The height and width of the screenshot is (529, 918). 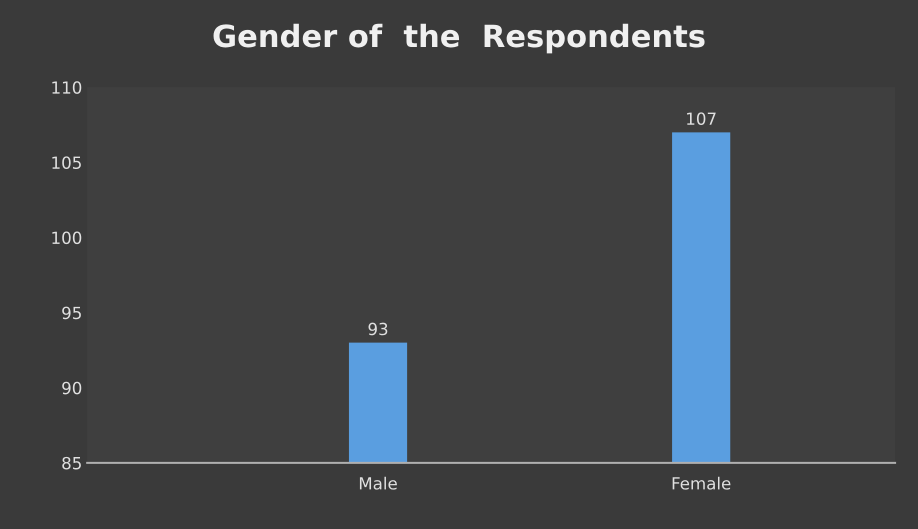 I want to click on y-tick-label: 95, so click(x=71, y=313).